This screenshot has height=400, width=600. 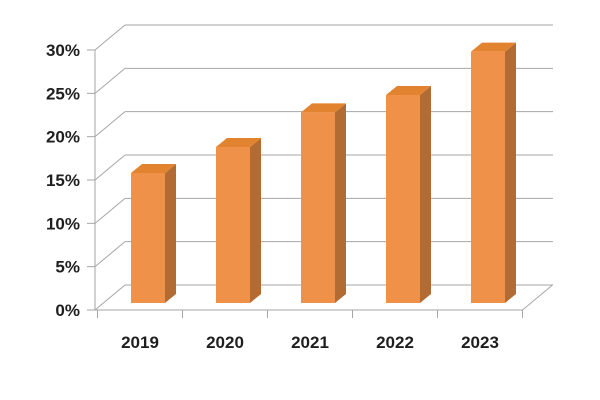 I want to click on y-axis-tick-label: 5%, so click(x=67, y=267).